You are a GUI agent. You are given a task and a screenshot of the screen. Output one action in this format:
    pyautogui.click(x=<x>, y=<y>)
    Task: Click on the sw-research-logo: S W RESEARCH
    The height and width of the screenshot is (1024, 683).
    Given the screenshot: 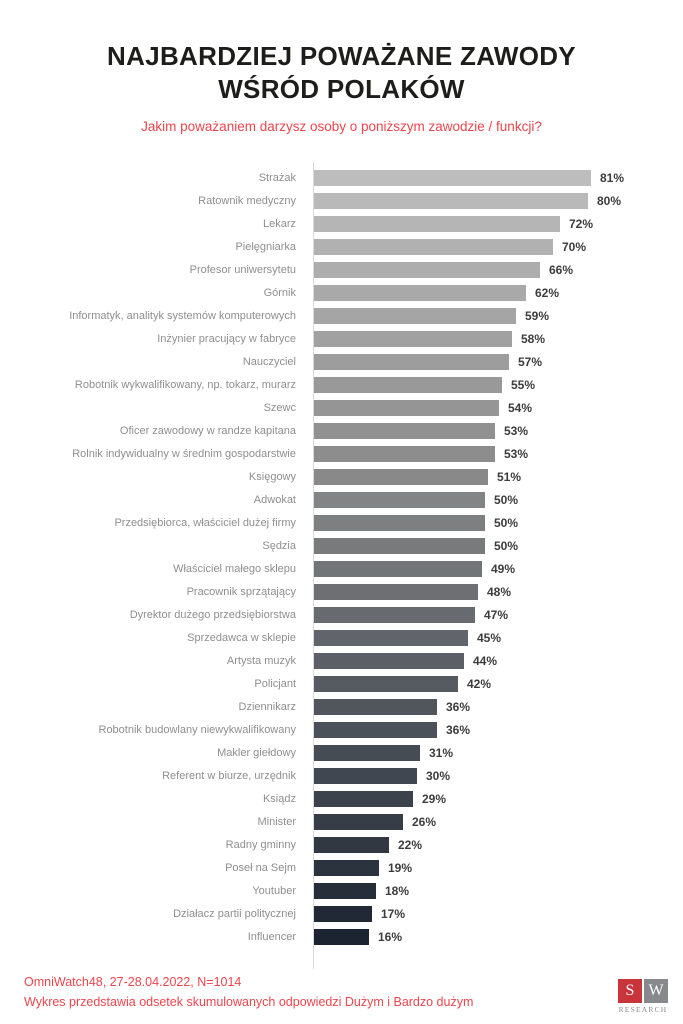 What is the action you would take?
    pyautogui.click(x=643, y=996)
    